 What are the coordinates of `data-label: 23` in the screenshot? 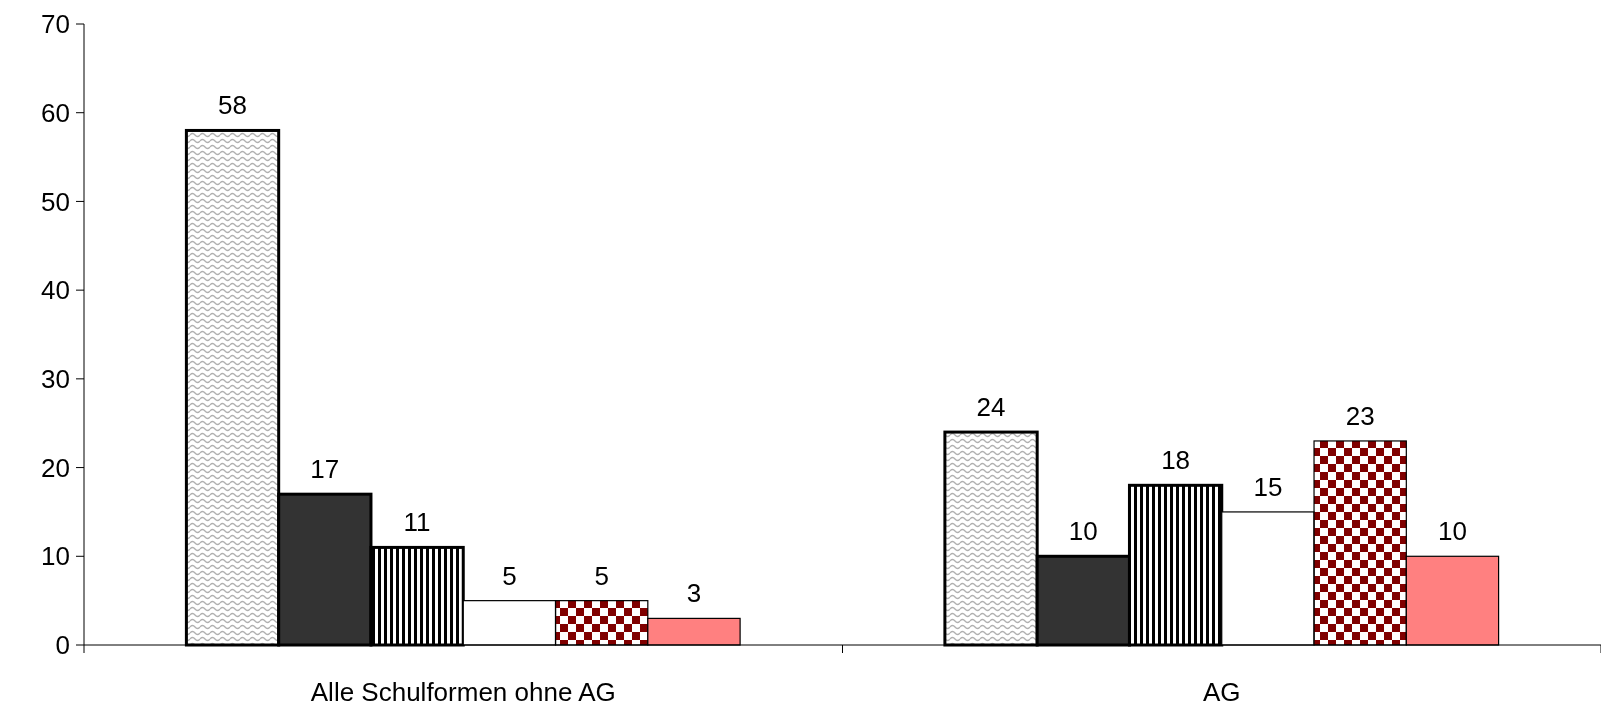 It's located at (1360, 415).